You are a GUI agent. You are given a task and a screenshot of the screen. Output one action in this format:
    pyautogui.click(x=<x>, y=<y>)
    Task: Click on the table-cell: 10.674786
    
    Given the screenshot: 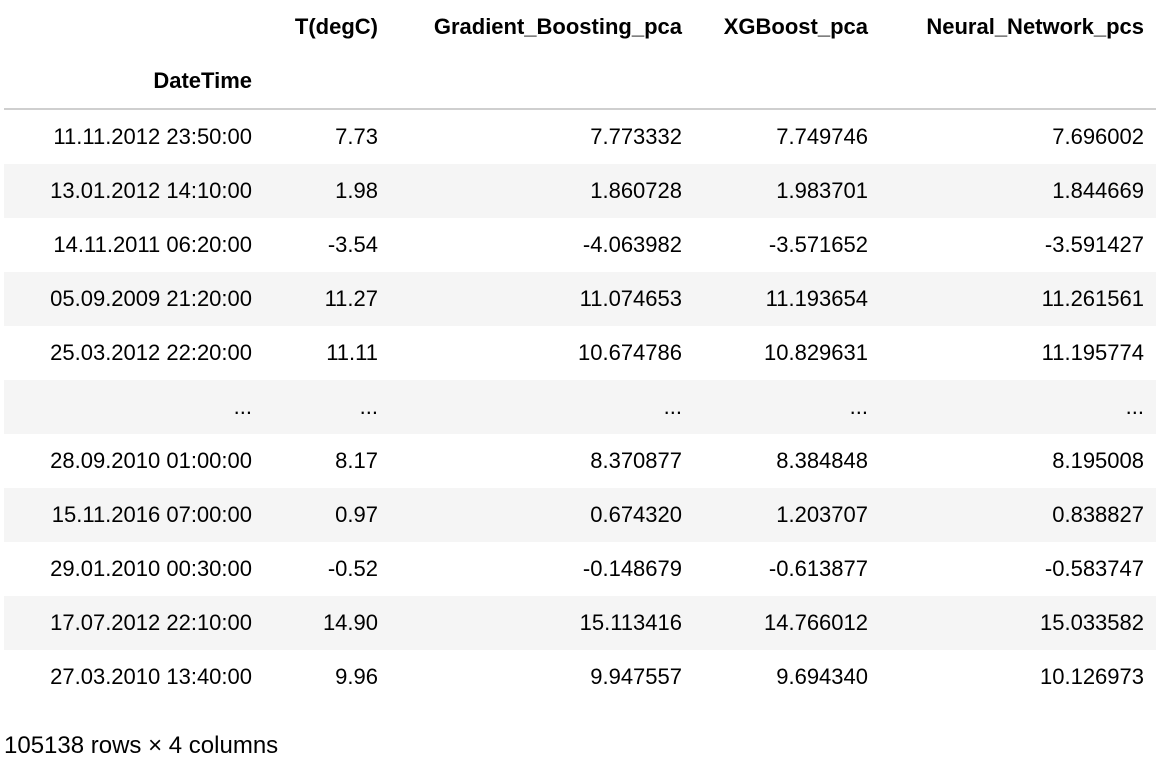 What is the action you would take?
    pyautogui.click(x=542, y=353)
    